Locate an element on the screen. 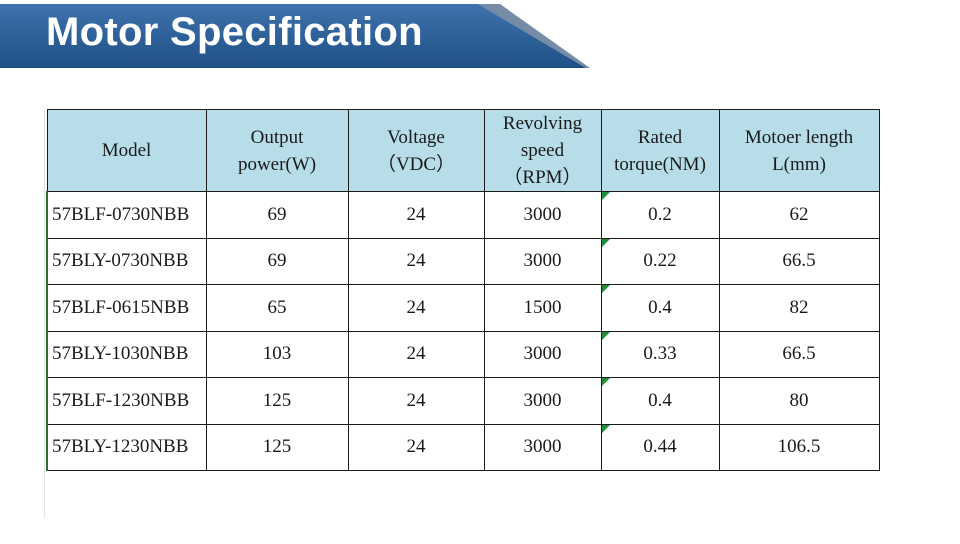  length-cell: 82 is located at coordinates (799, 308).